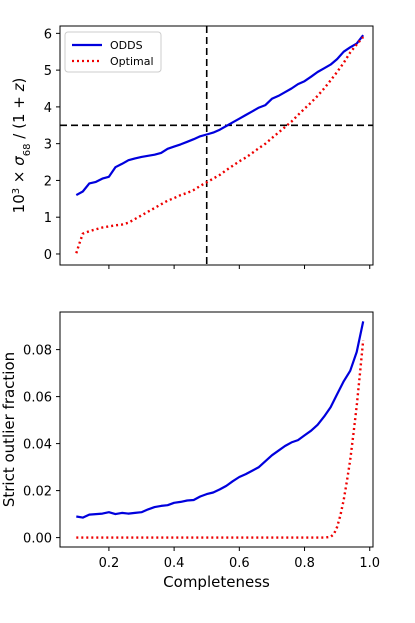 The image size is (415, 623). What do you see at coordinates (48, 255) in the screenshot?
I see `y-tick-label: 0` at bounding box center [48, 255].